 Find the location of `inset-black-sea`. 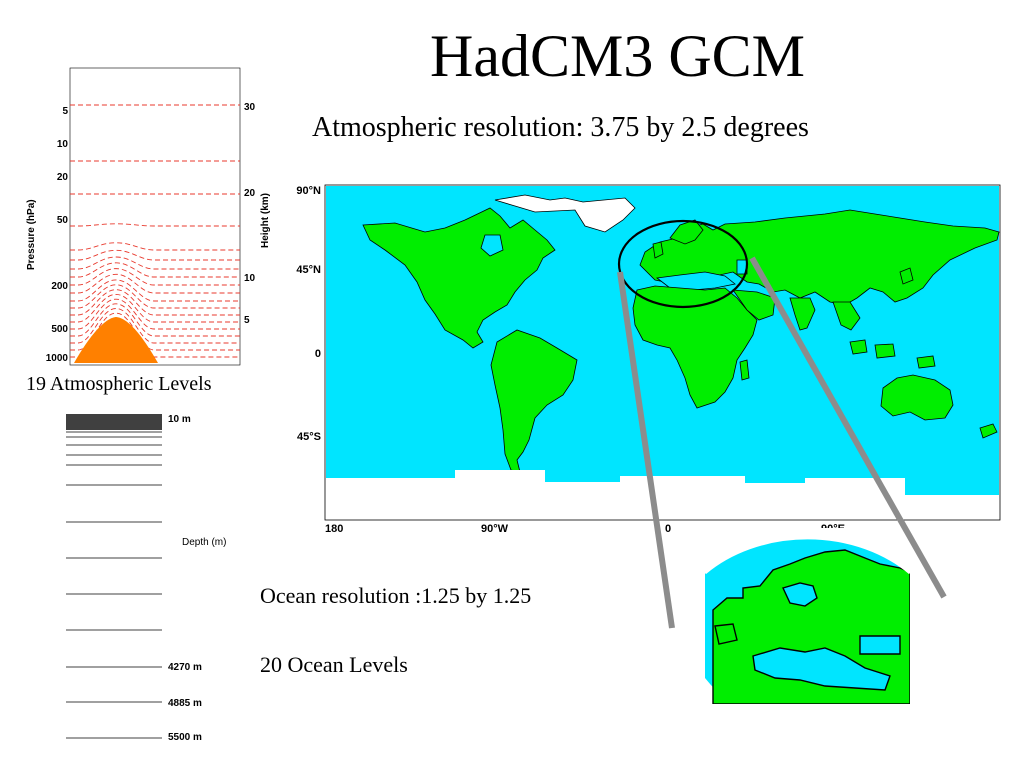

inset-black-sea is located at coordinates (880, 645).